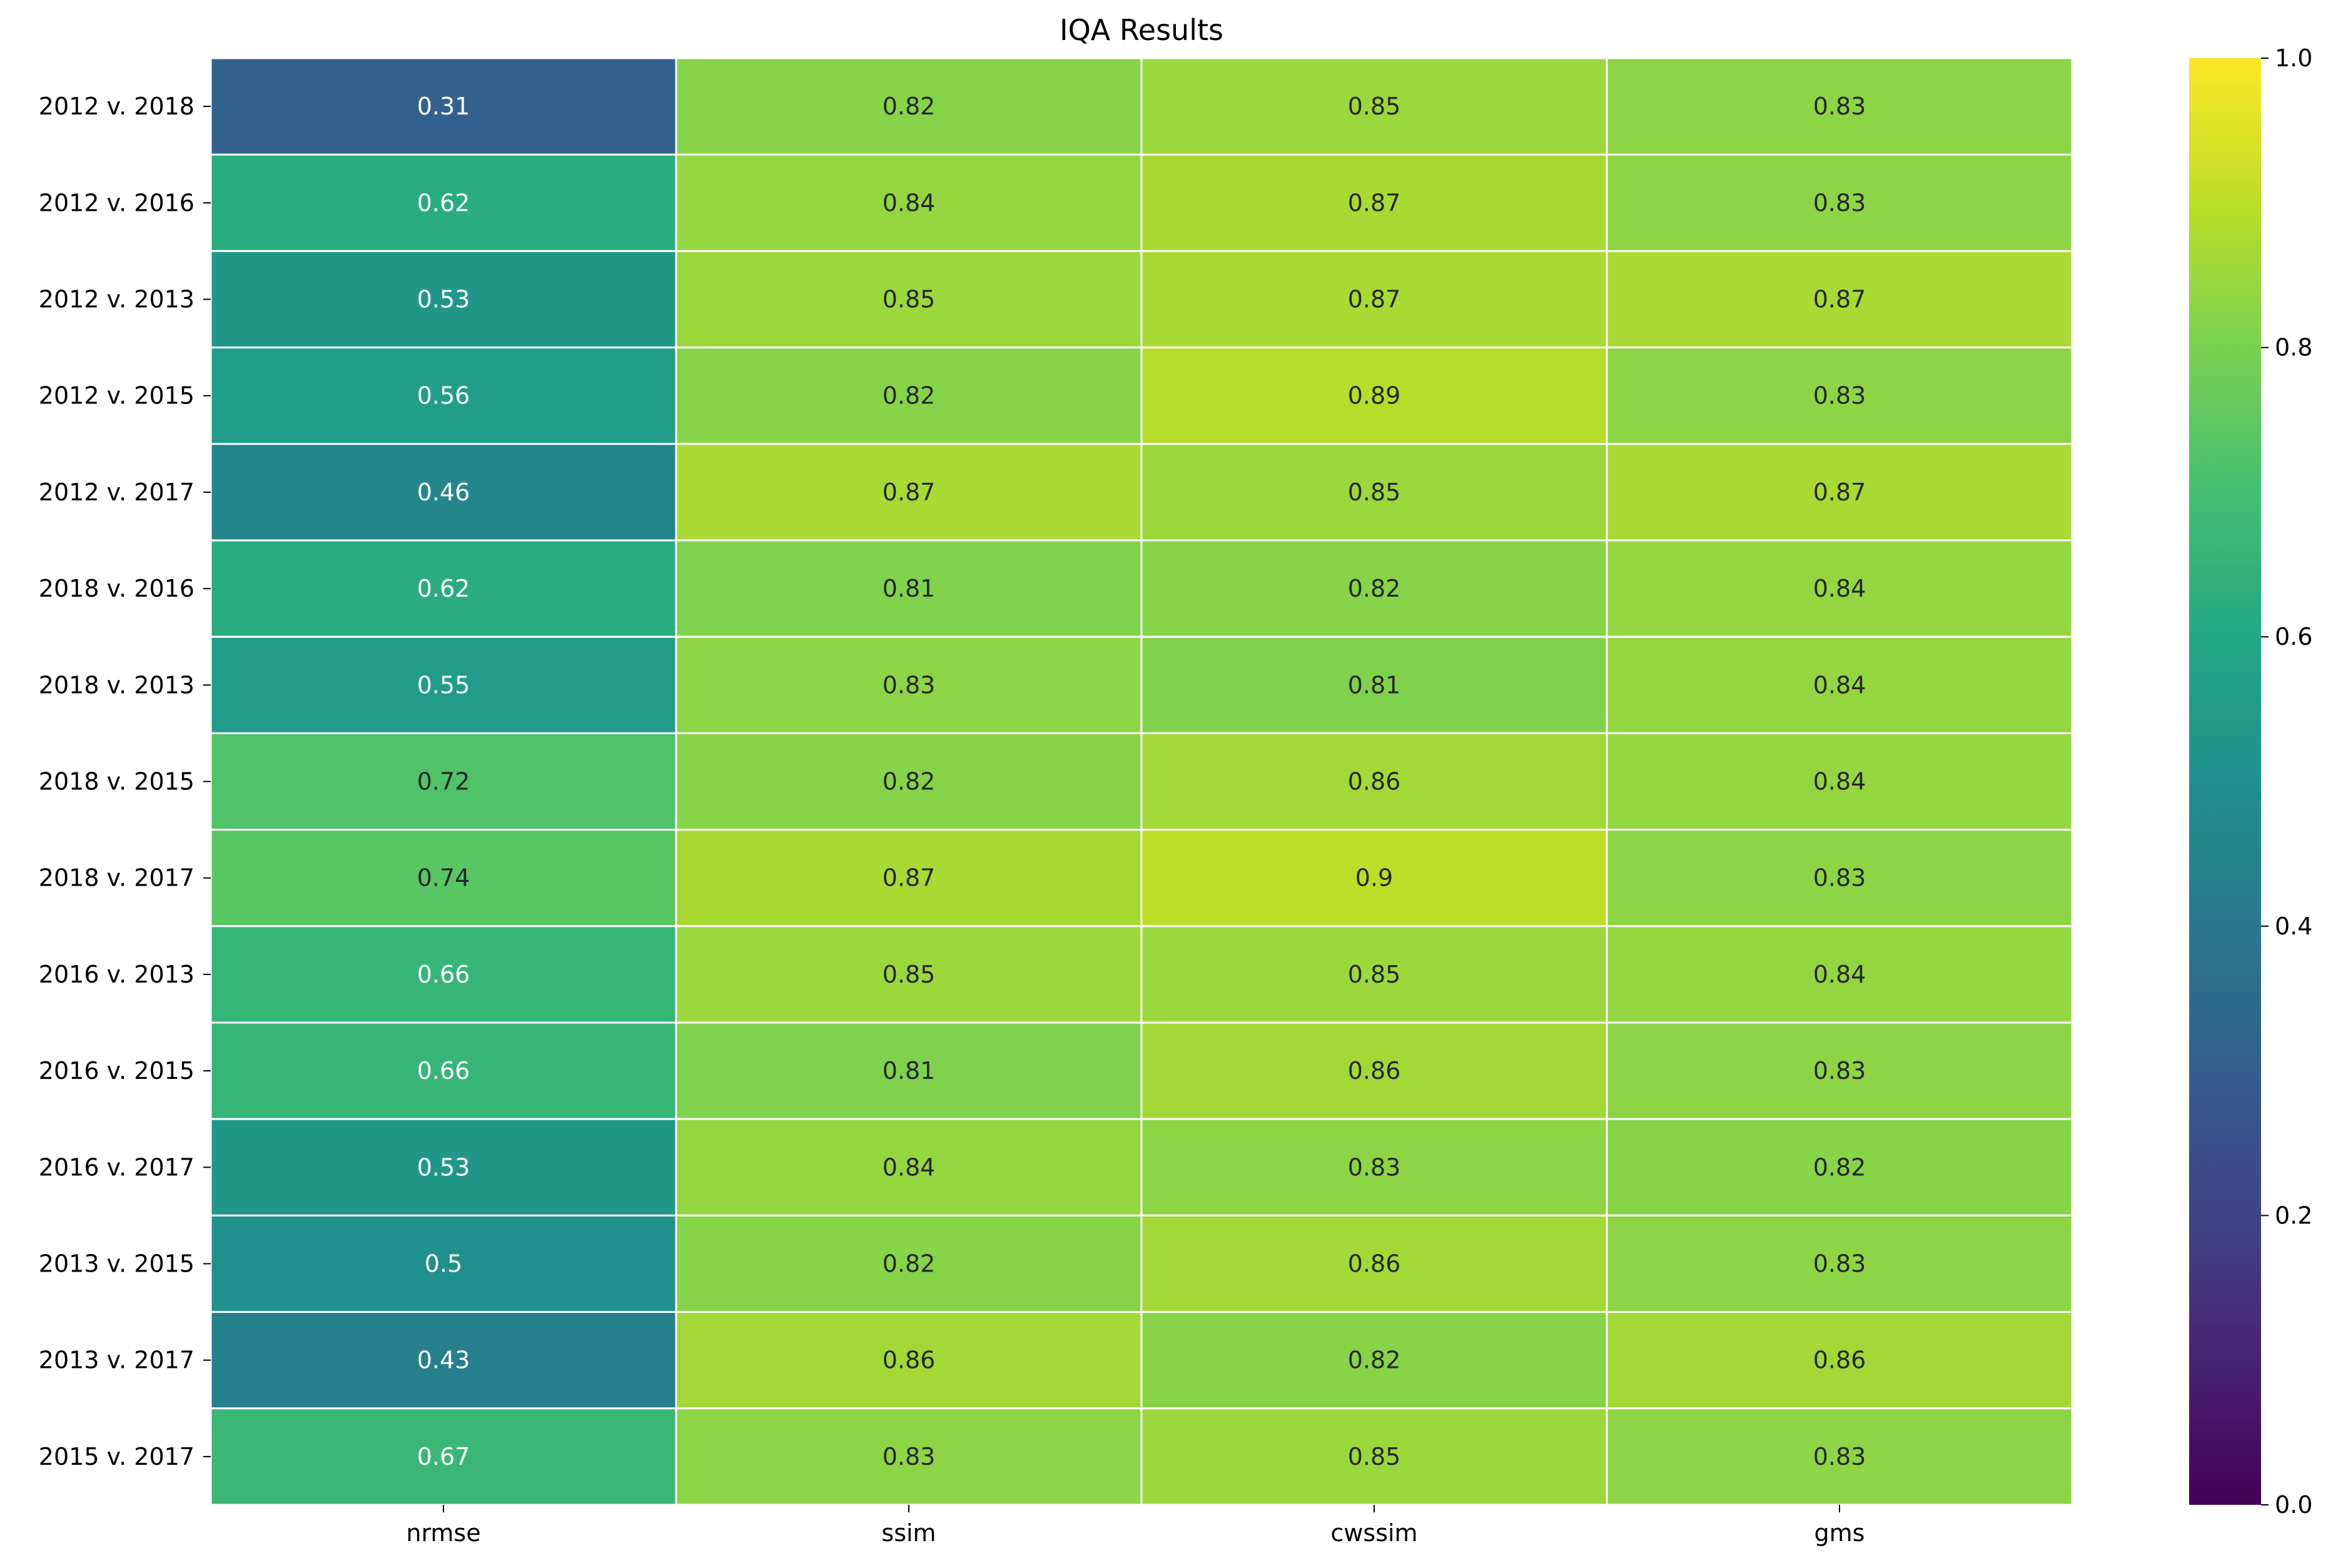 The image size is (2338, 1568). What do you see at coordinates (443, 1360) in the screenshot?
I see `cell-value-label: 0.43` at bounding box center [443, 1360].